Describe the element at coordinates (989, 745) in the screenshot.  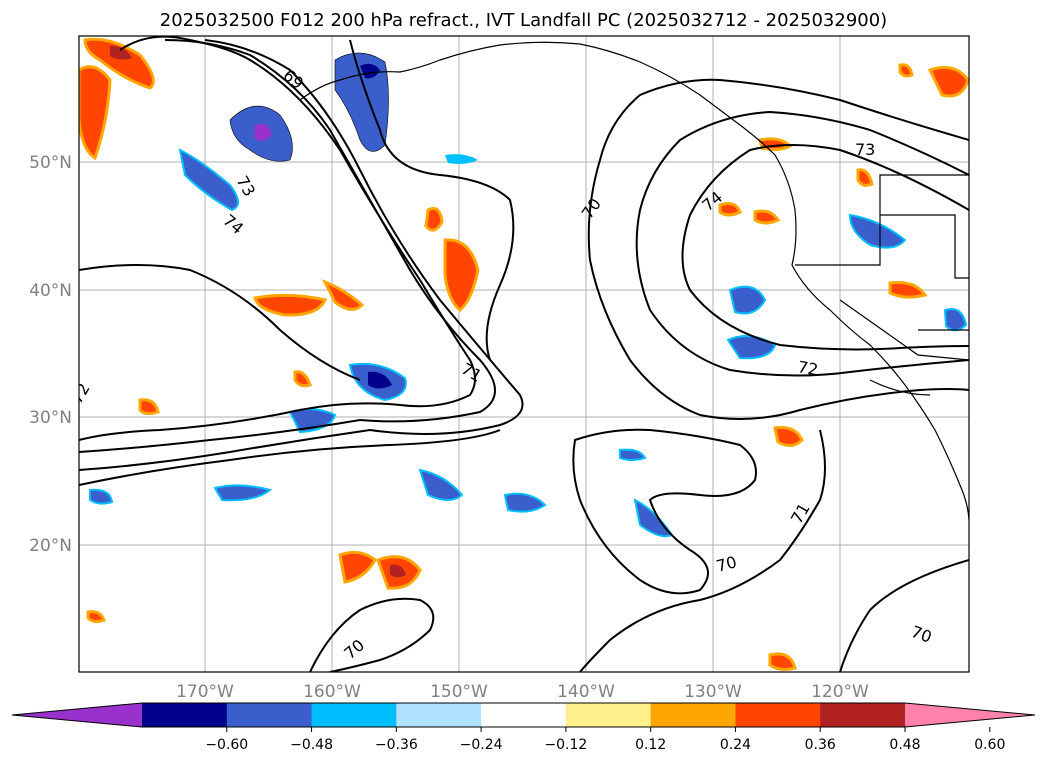
I see `colorbar-tick-label: 0.60` at that location.